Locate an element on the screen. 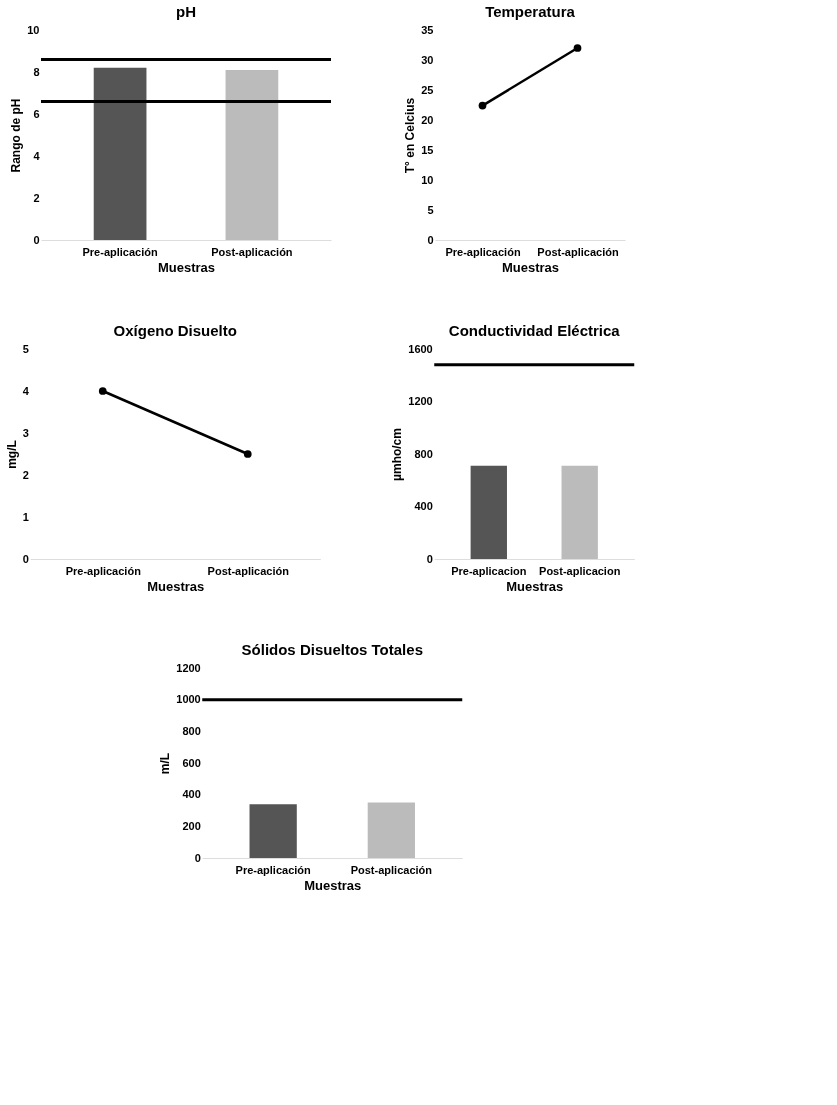 This screenshot has height=1105, width=837. chart-title: Temperatura is located at coordinates (530, 11).